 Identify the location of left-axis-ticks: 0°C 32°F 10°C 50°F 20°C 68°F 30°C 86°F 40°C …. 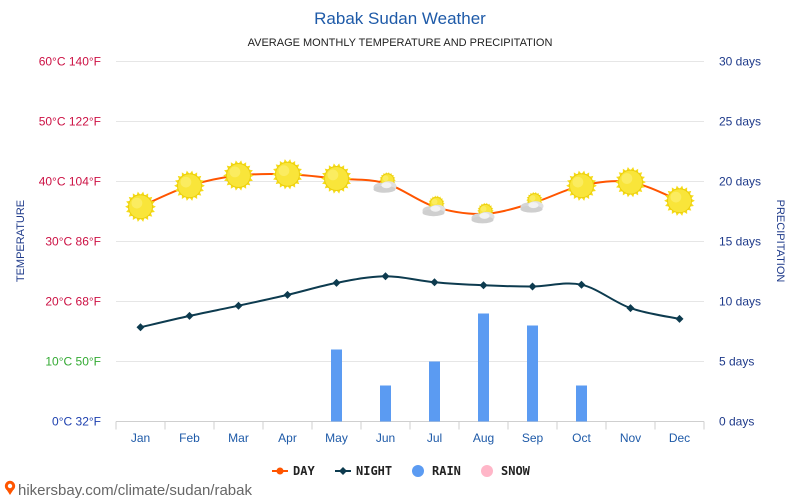
(70, 242).